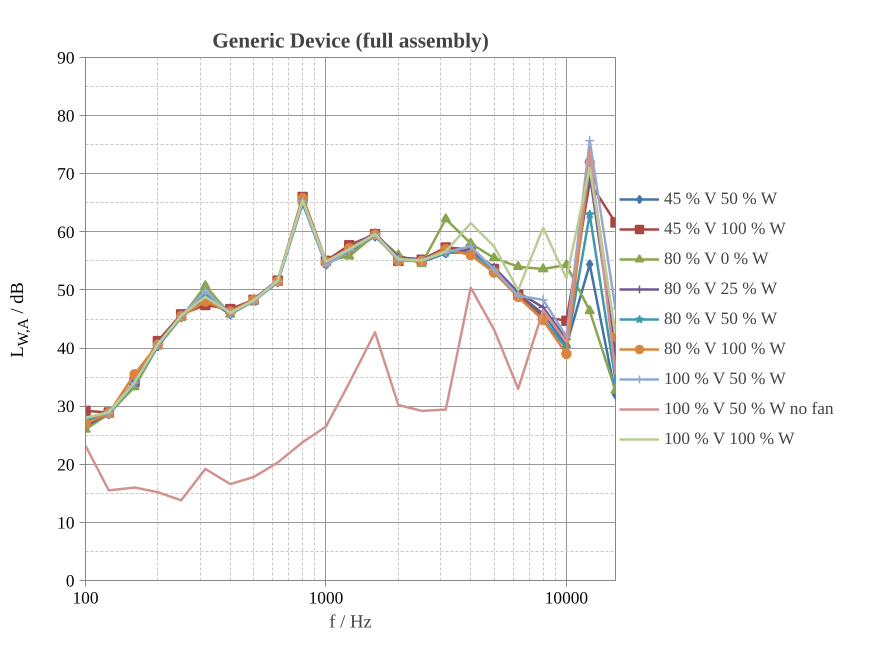  Describe the element at coordinates (566, 598) in the screenshot. I see `x-tick-label: 10000` at that location.